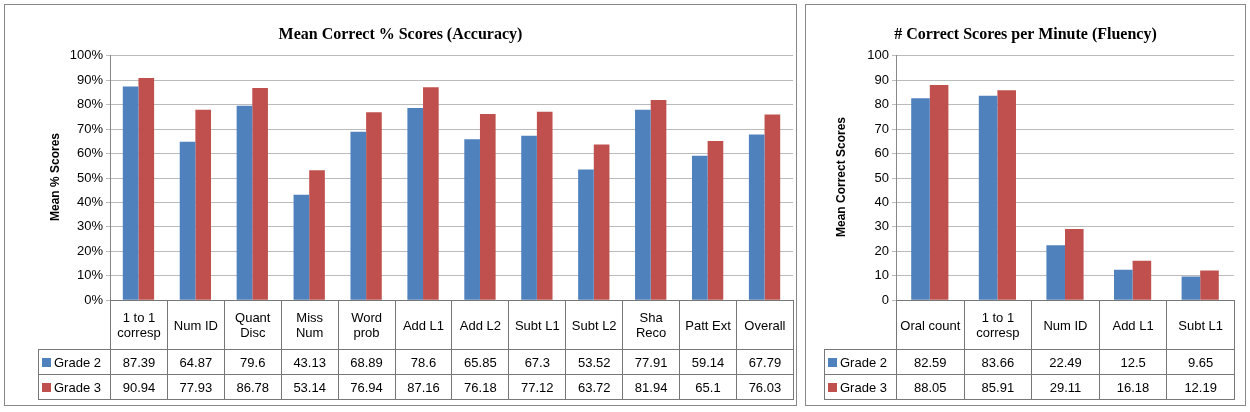 The image size is (1250, 412). Describe the element at coordinates (708, 362) in the screenshot. I see `data-label: 59.14` at that location.